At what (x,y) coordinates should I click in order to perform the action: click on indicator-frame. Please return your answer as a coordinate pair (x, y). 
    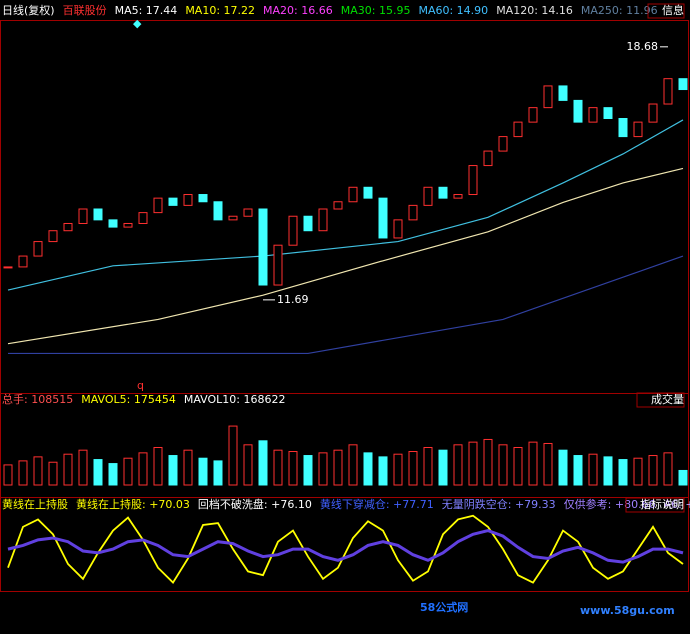
    Looking at the image, I should click on (344, 544).